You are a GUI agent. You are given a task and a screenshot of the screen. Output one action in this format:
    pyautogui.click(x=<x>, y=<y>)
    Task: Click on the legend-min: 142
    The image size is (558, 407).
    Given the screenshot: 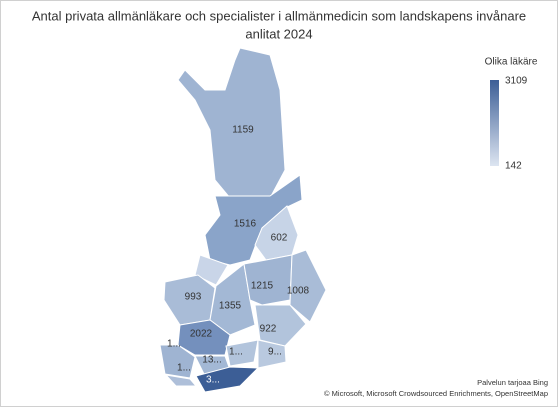 What is the action you would take?
    pyautogui.click(x=513, y=166)
    